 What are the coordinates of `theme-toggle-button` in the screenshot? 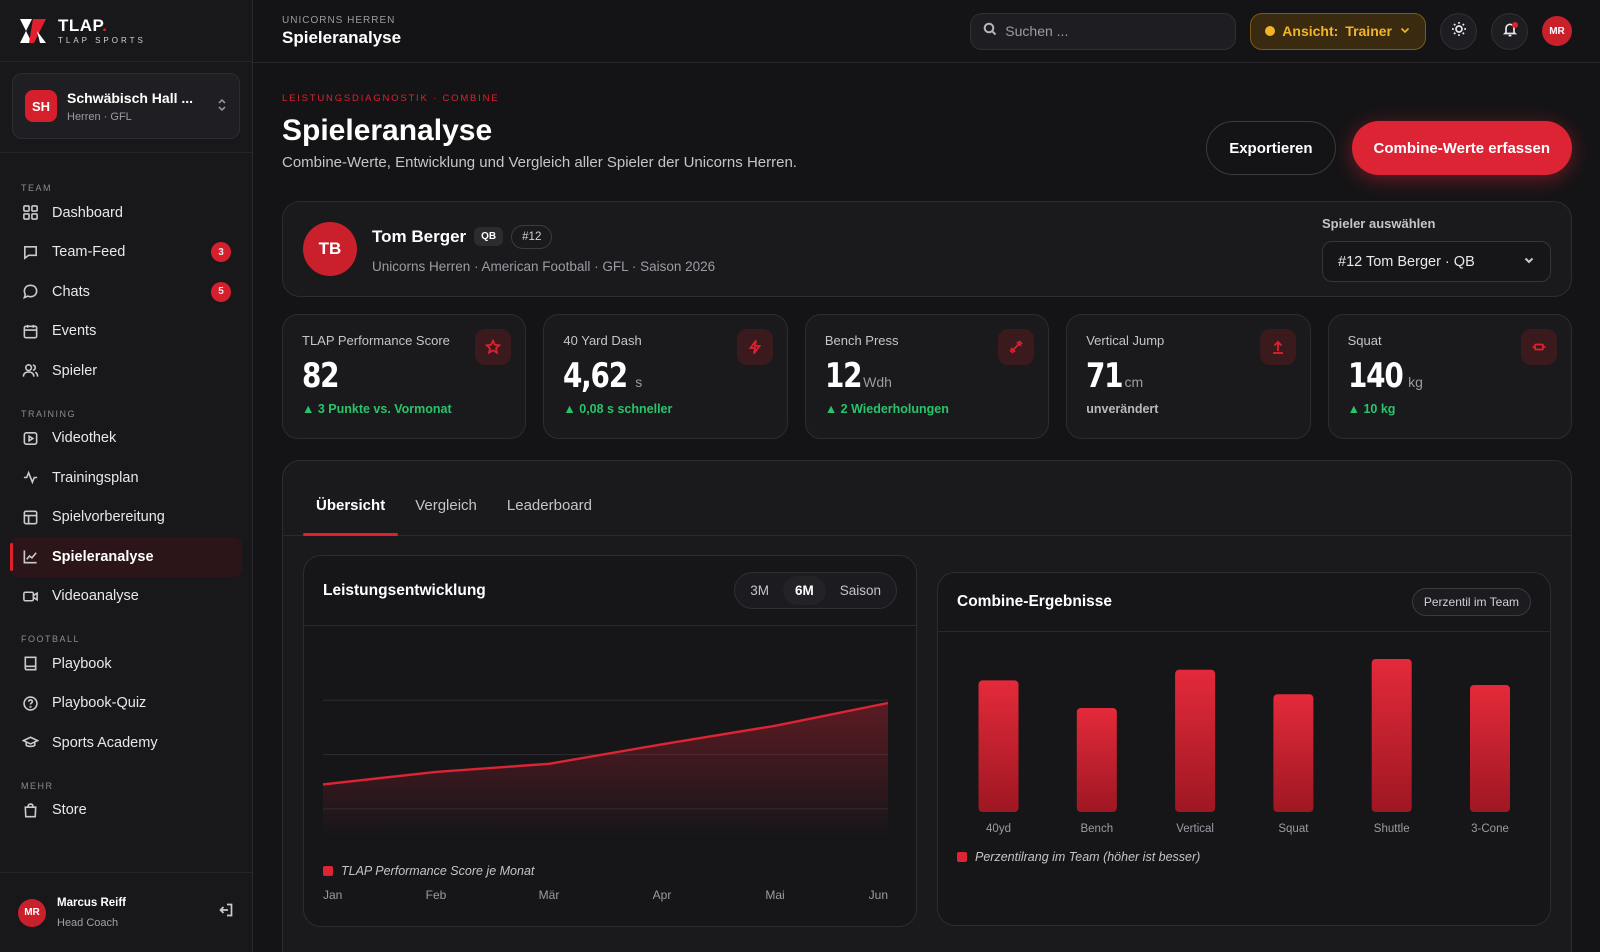 It's located at (1458, 31).